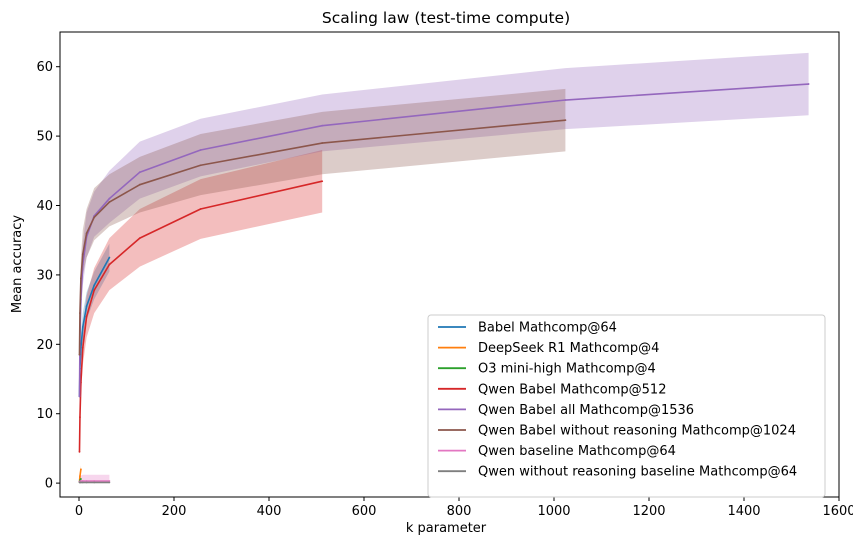 This screenshot has height=547, width=853. I want to click on x-tick-label: 800, so click(459, 511).